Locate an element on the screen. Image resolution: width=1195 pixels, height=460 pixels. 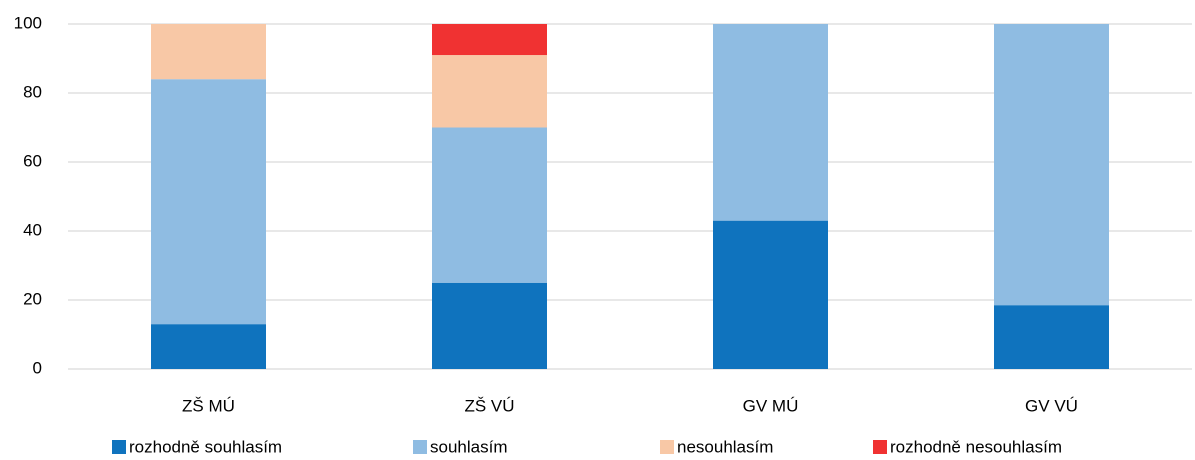
legend-label: rozhodně nesouhlasím is located at coordinates (976, 446).